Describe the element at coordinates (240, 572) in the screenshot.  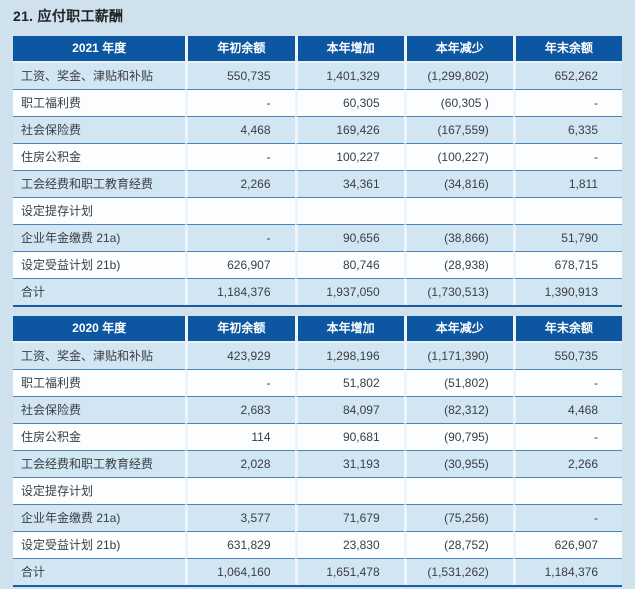
I see `value-cell: 1,064,160` at that location.